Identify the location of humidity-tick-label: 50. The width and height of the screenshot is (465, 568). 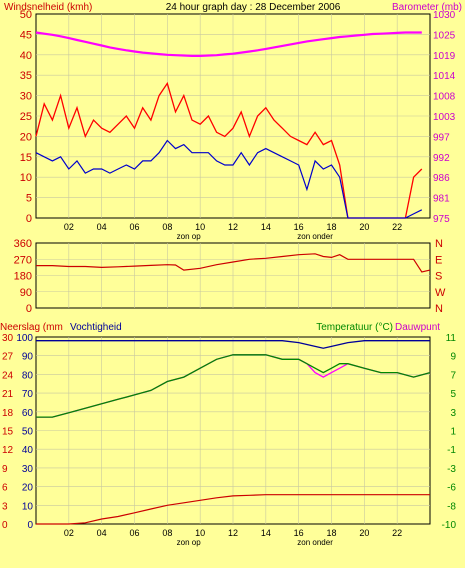
(28, 432).